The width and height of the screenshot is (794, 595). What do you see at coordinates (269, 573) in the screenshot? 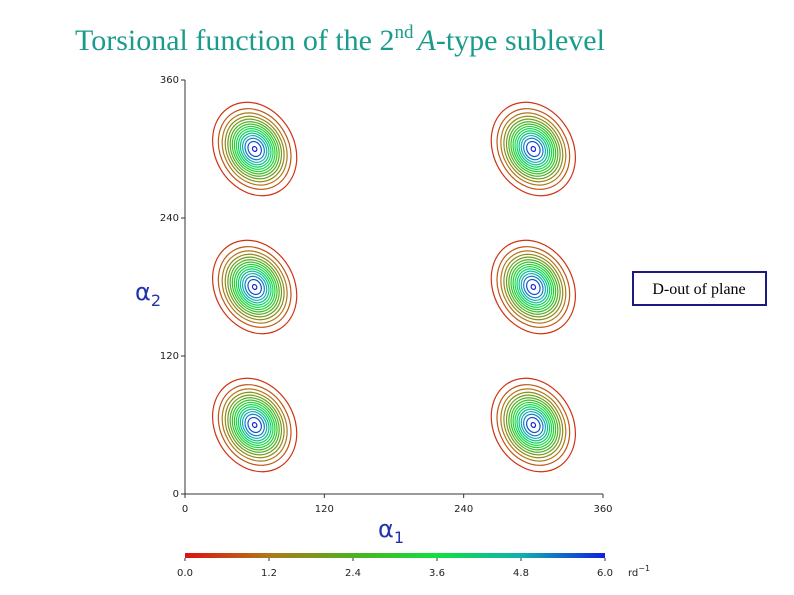
I see `colorbar-tick-label: 1.2` at bounding box center [269, 573].